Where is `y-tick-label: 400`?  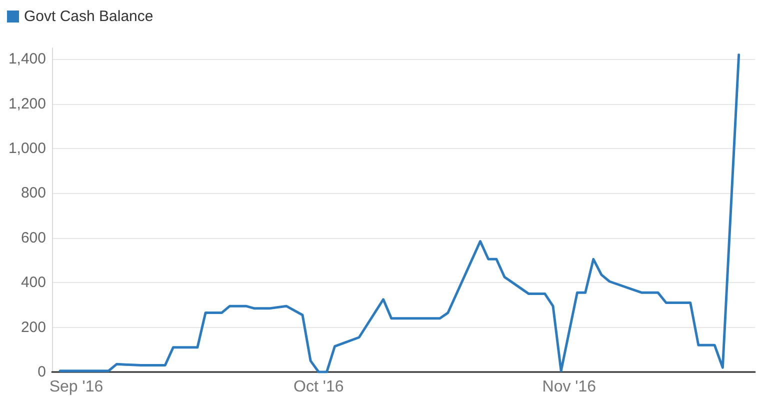 y-tick-label: 400 is located at coordinates (33, 283).